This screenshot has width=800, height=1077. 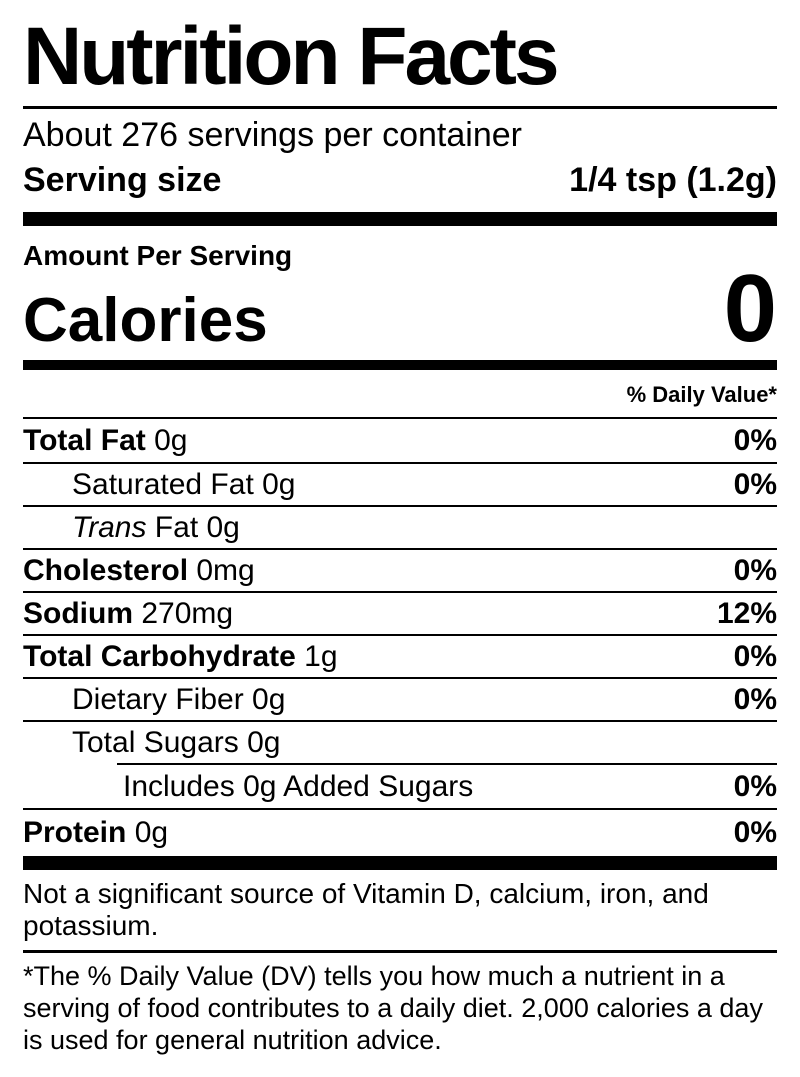 I want to click on thick-separator-top, so click(x=400, y=219).